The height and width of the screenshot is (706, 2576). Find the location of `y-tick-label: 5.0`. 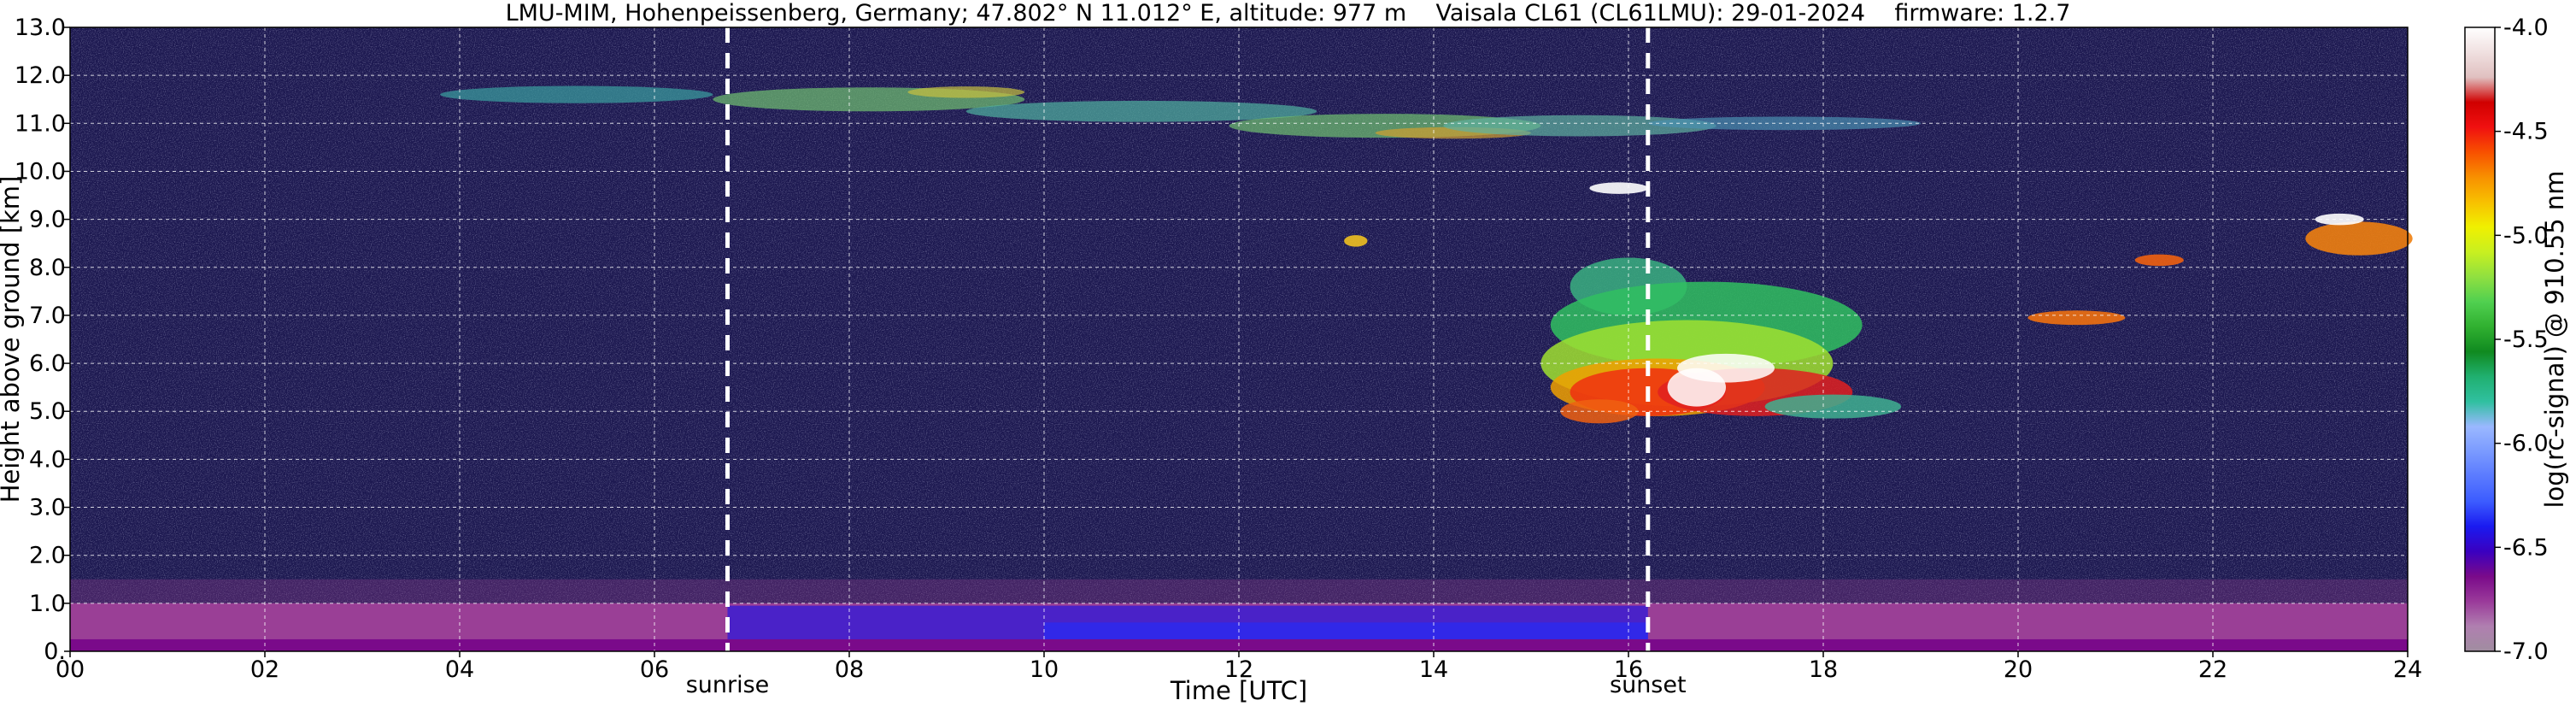

y-tick-label: 5.0 is located at coordinates (47, 411).